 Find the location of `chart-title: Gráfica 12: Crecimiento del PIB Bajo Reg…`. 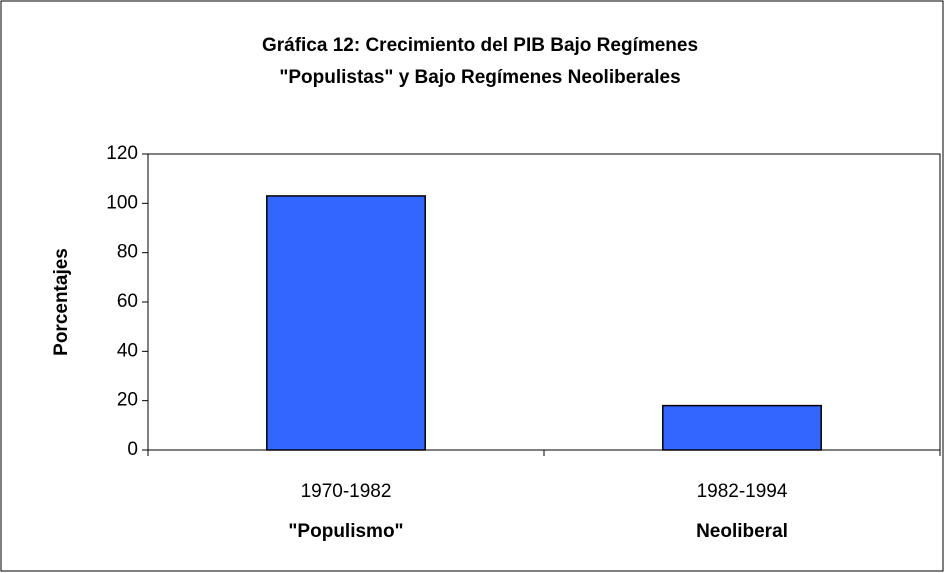

chart-title: Gráfica 12: Crecimiento del PIB Bajo Reg… is located at coordinates (480, 45).